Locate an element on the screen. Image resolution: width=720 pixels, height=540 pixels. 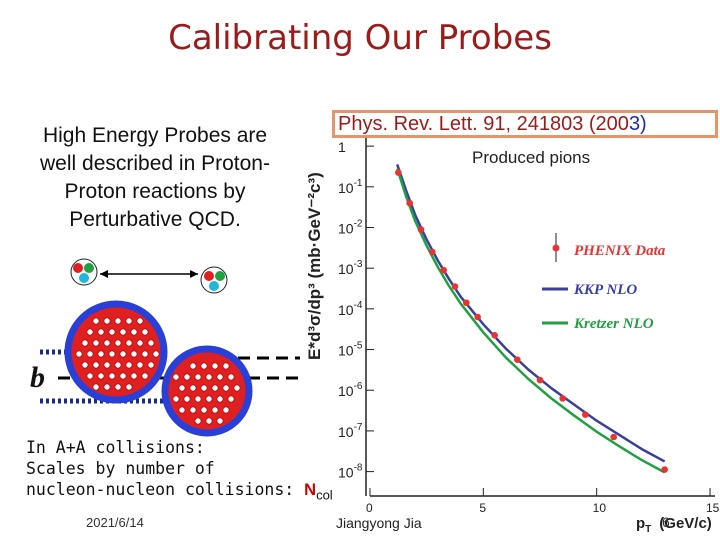
x-axis-label-main: p is located at coordinates (640, 523).